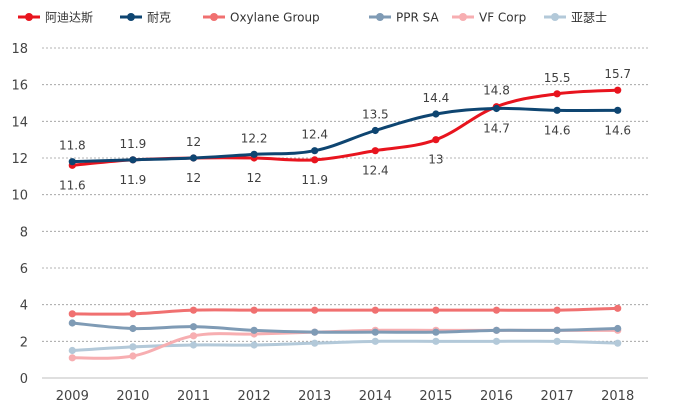 The width and height of the screenshot is (674, 420). What do you see at coordinates (435, 160) in the screenshot?
I see `data-label: 13` at bounding box center [435, 160].